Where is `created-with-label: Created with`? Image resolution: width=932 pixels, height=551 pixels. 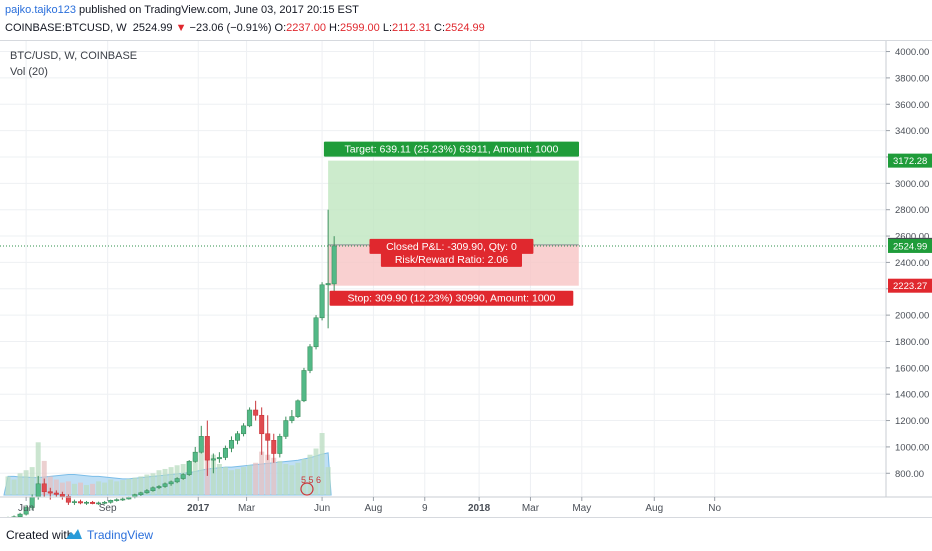 created-with-label: Created with is located at coordinates (39, 535).